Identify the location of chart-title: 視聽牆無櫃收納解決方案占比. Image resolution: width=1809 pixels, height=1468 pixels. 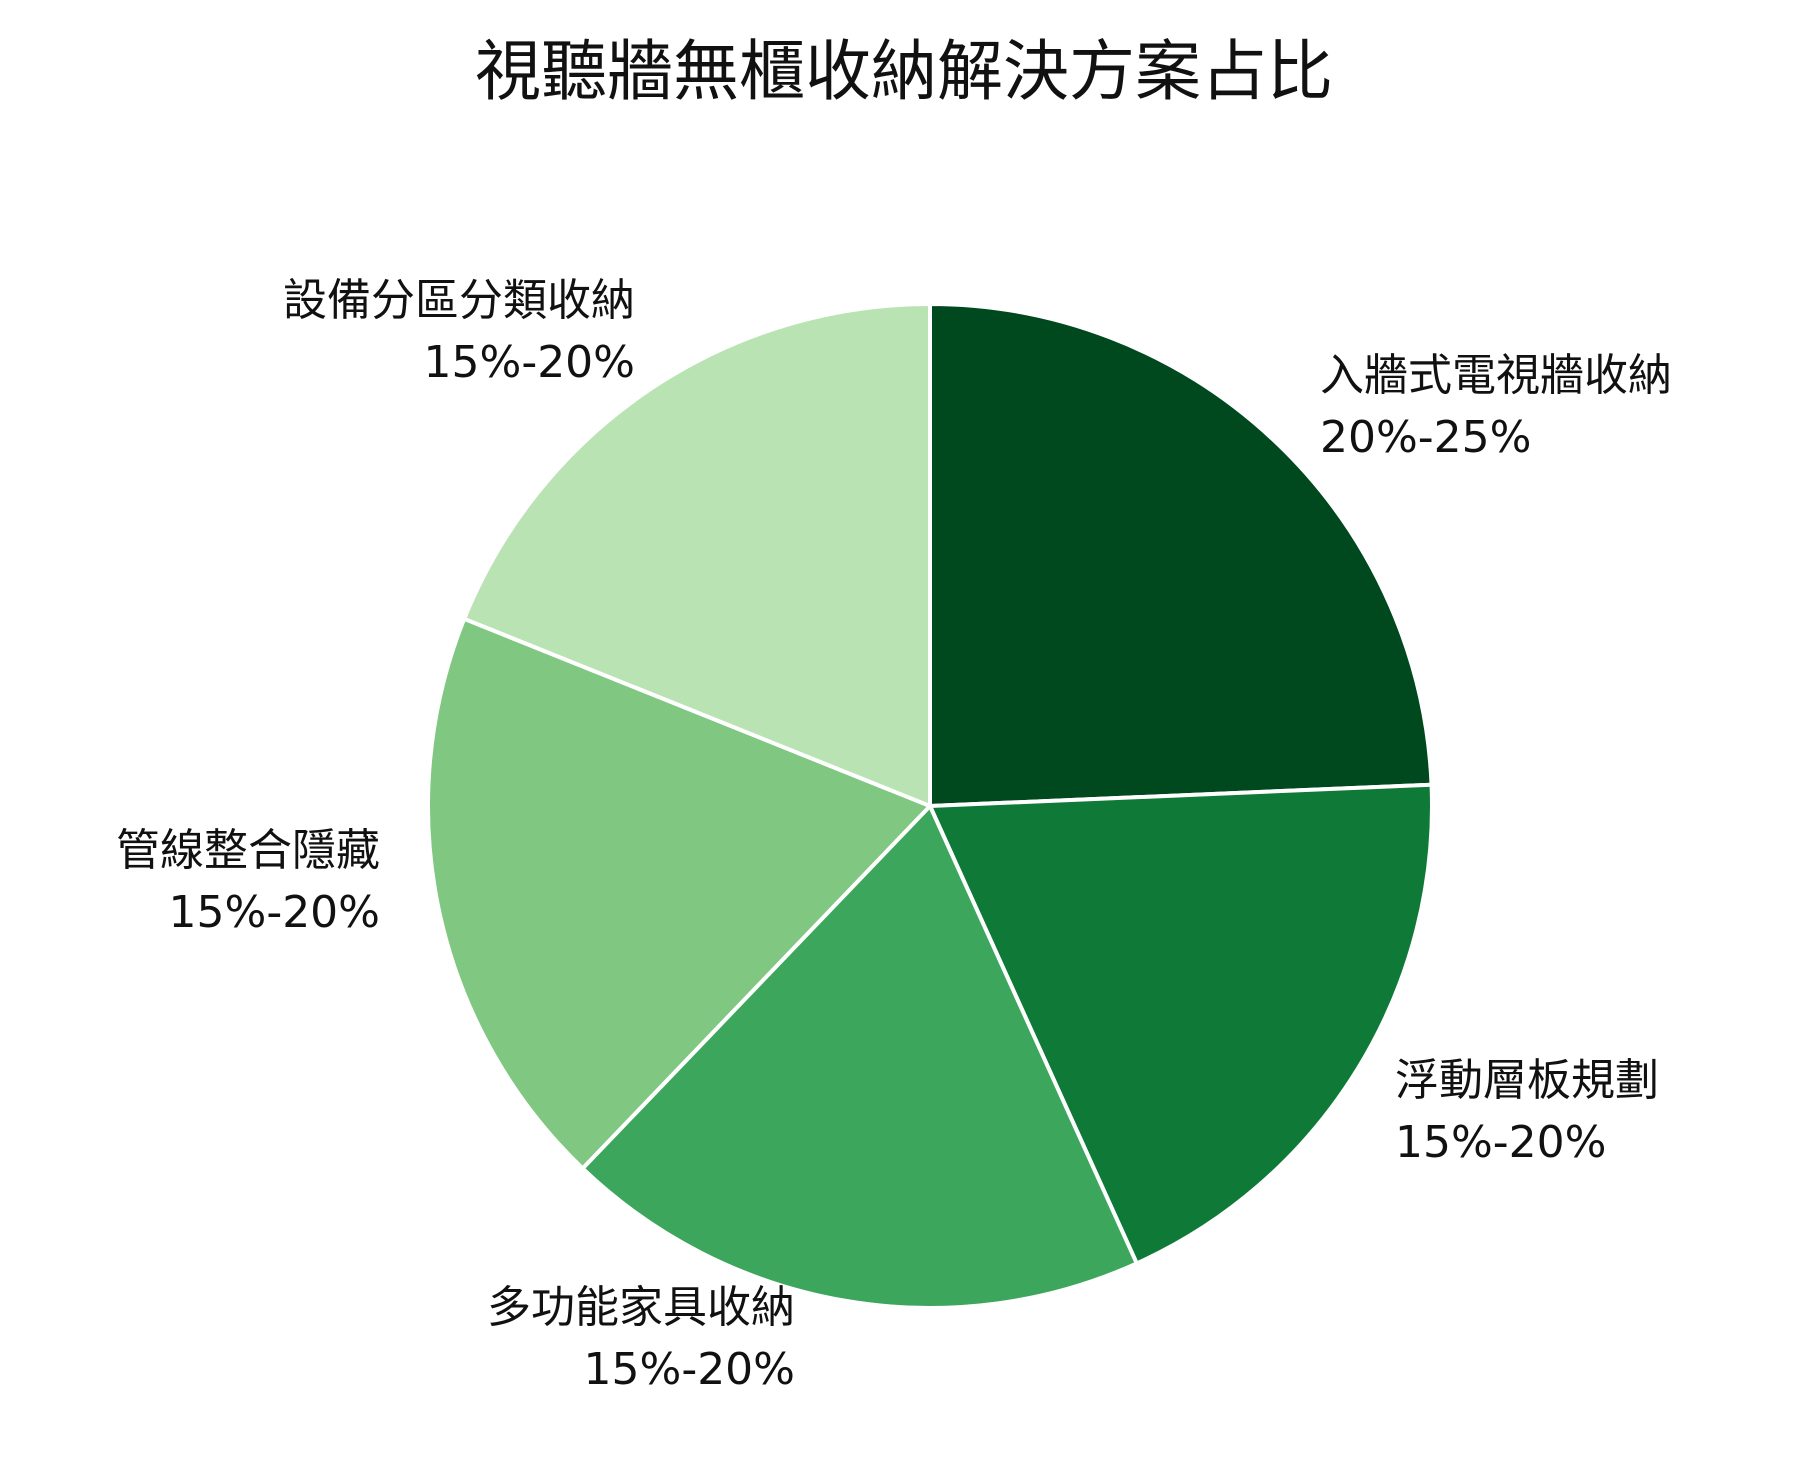
(904, 71).